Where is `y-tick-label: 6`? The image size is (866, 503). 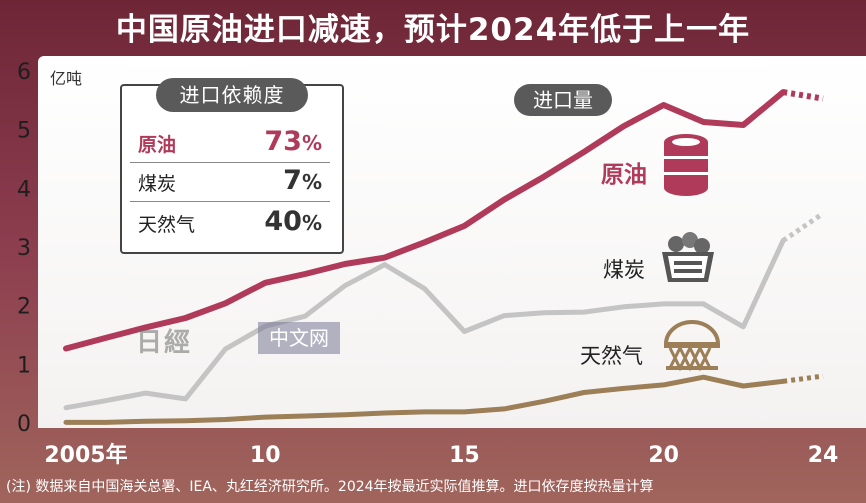
y-tick-label: 6 is located at coordinates (24, 72).